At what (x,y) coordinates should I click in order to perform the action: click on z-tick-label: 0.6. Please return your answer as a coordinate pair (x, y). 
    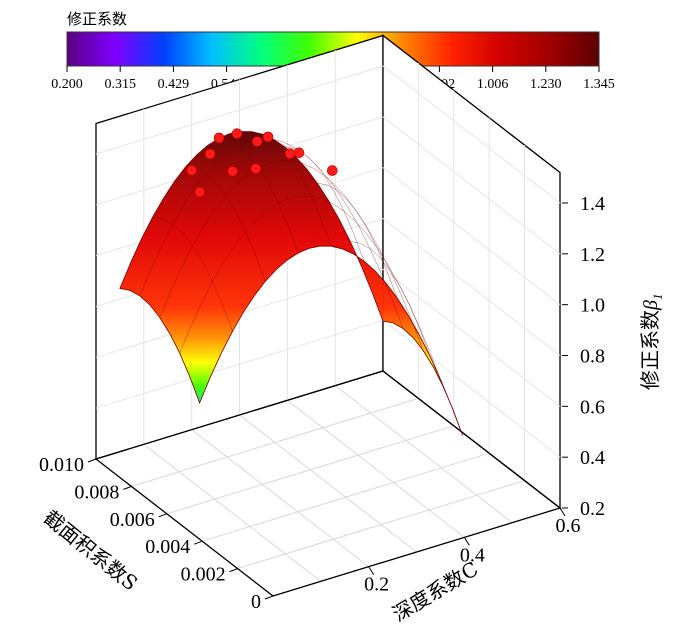
    Looking at the image, I should click on (592, 407).